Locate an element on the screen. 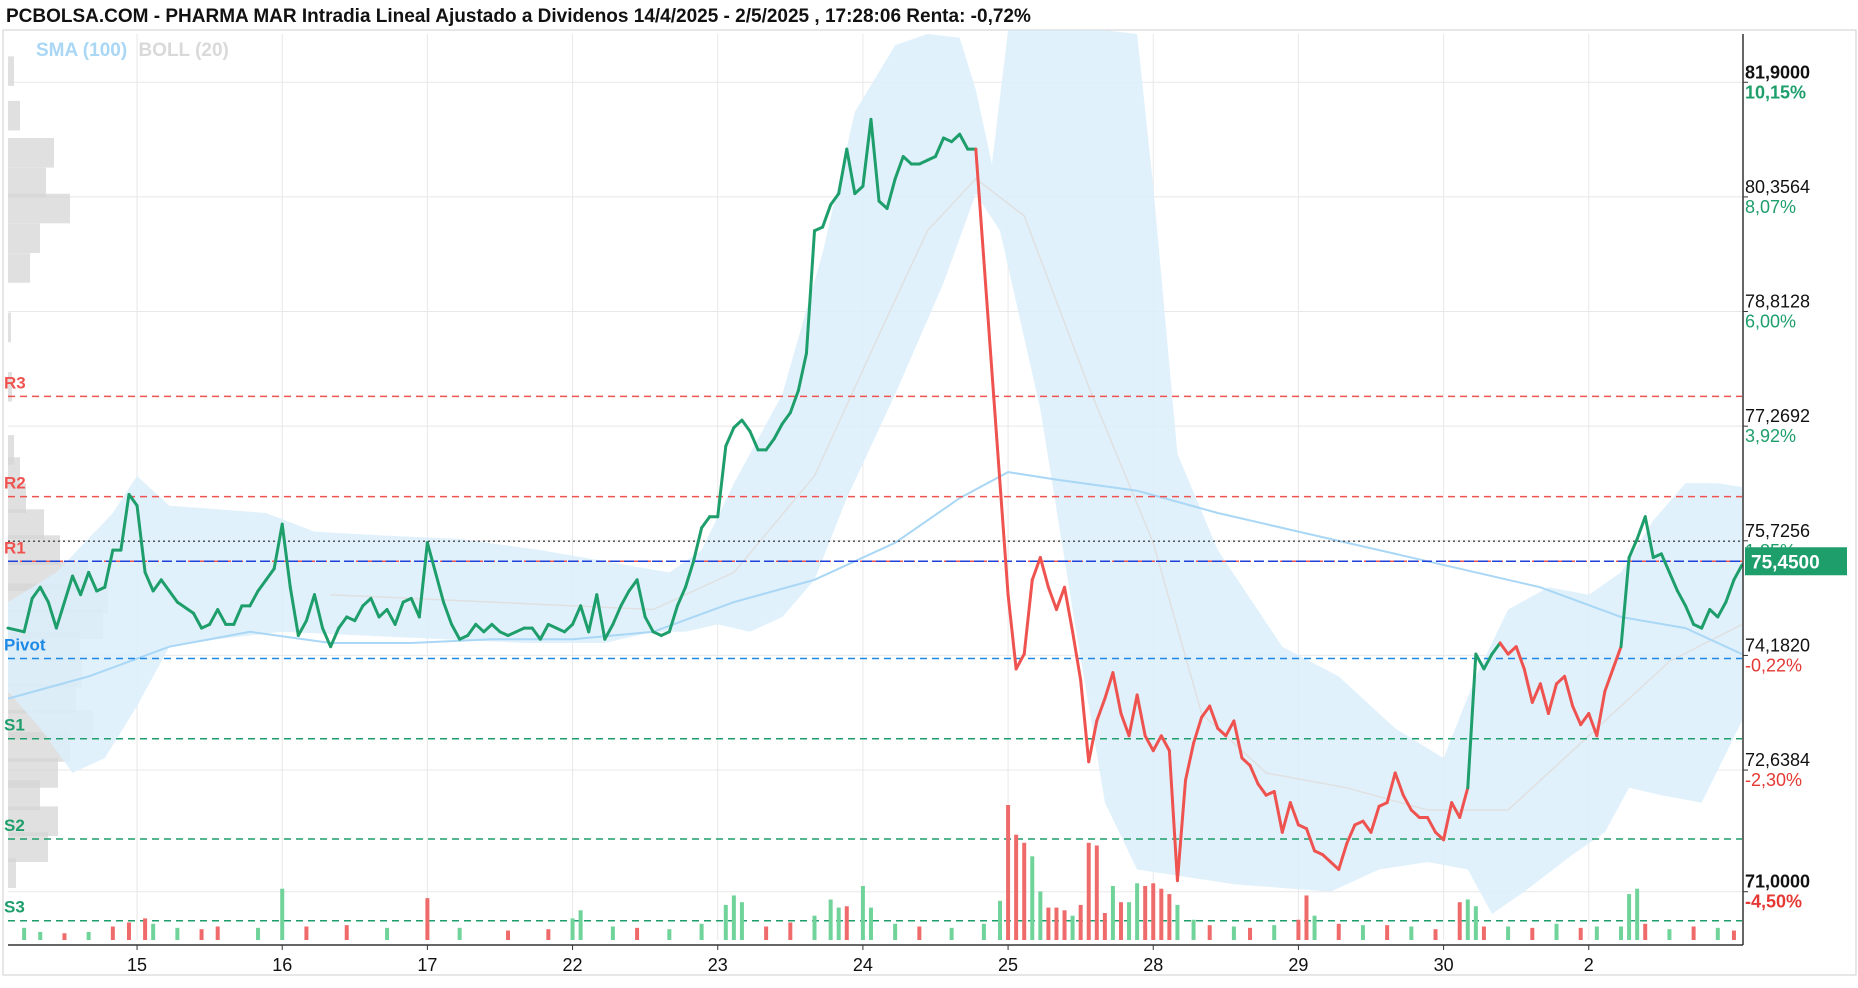 This screenshot has height=988, width=1858. y-tick-label: 80,3564 is located at coordinates (1777, 187).